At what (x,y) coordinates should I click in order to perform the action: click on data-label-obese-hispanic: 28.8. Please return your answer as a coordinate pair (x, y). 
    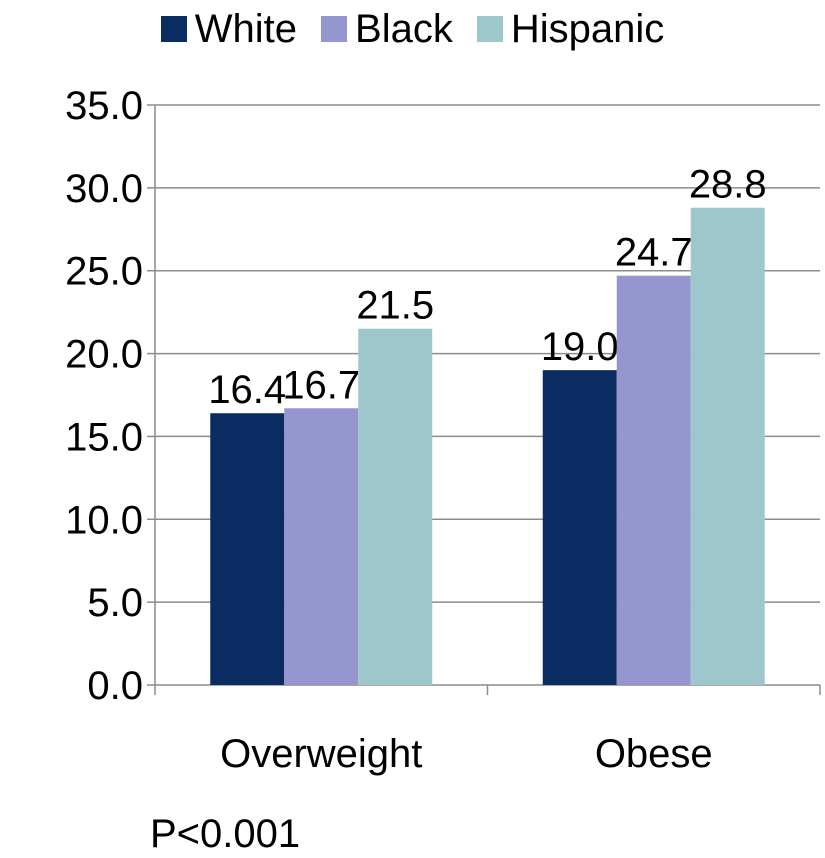
    Looking at the image, I should click on (728, 185).